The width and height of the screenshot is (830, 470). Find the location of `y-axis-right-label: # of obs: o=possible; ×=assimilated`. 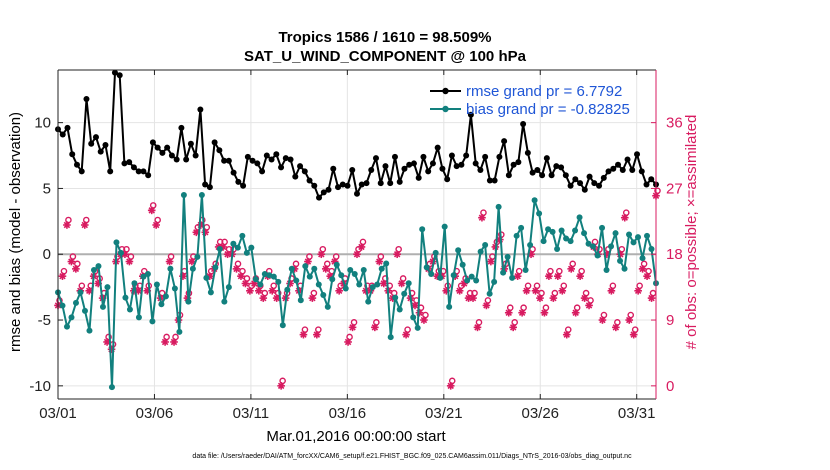

y-axis-right-label: # of obs: o=possible; ×=assimilated is located at coordinates (691, 232).